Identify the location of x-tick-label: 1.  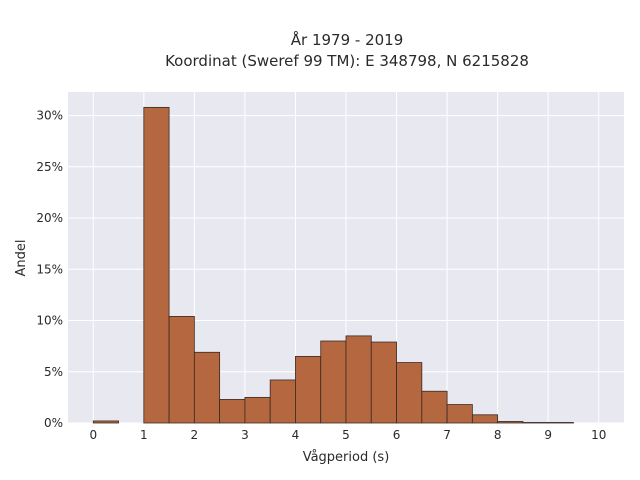
(144, 435).